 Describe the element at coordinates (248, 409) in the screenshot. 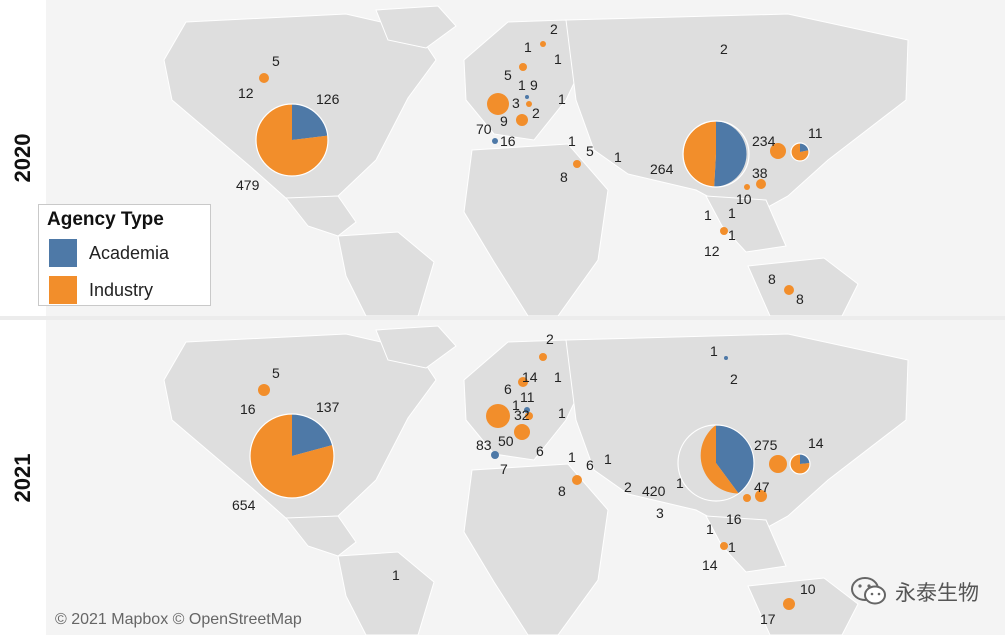

I see `count-label: 16` at that location.